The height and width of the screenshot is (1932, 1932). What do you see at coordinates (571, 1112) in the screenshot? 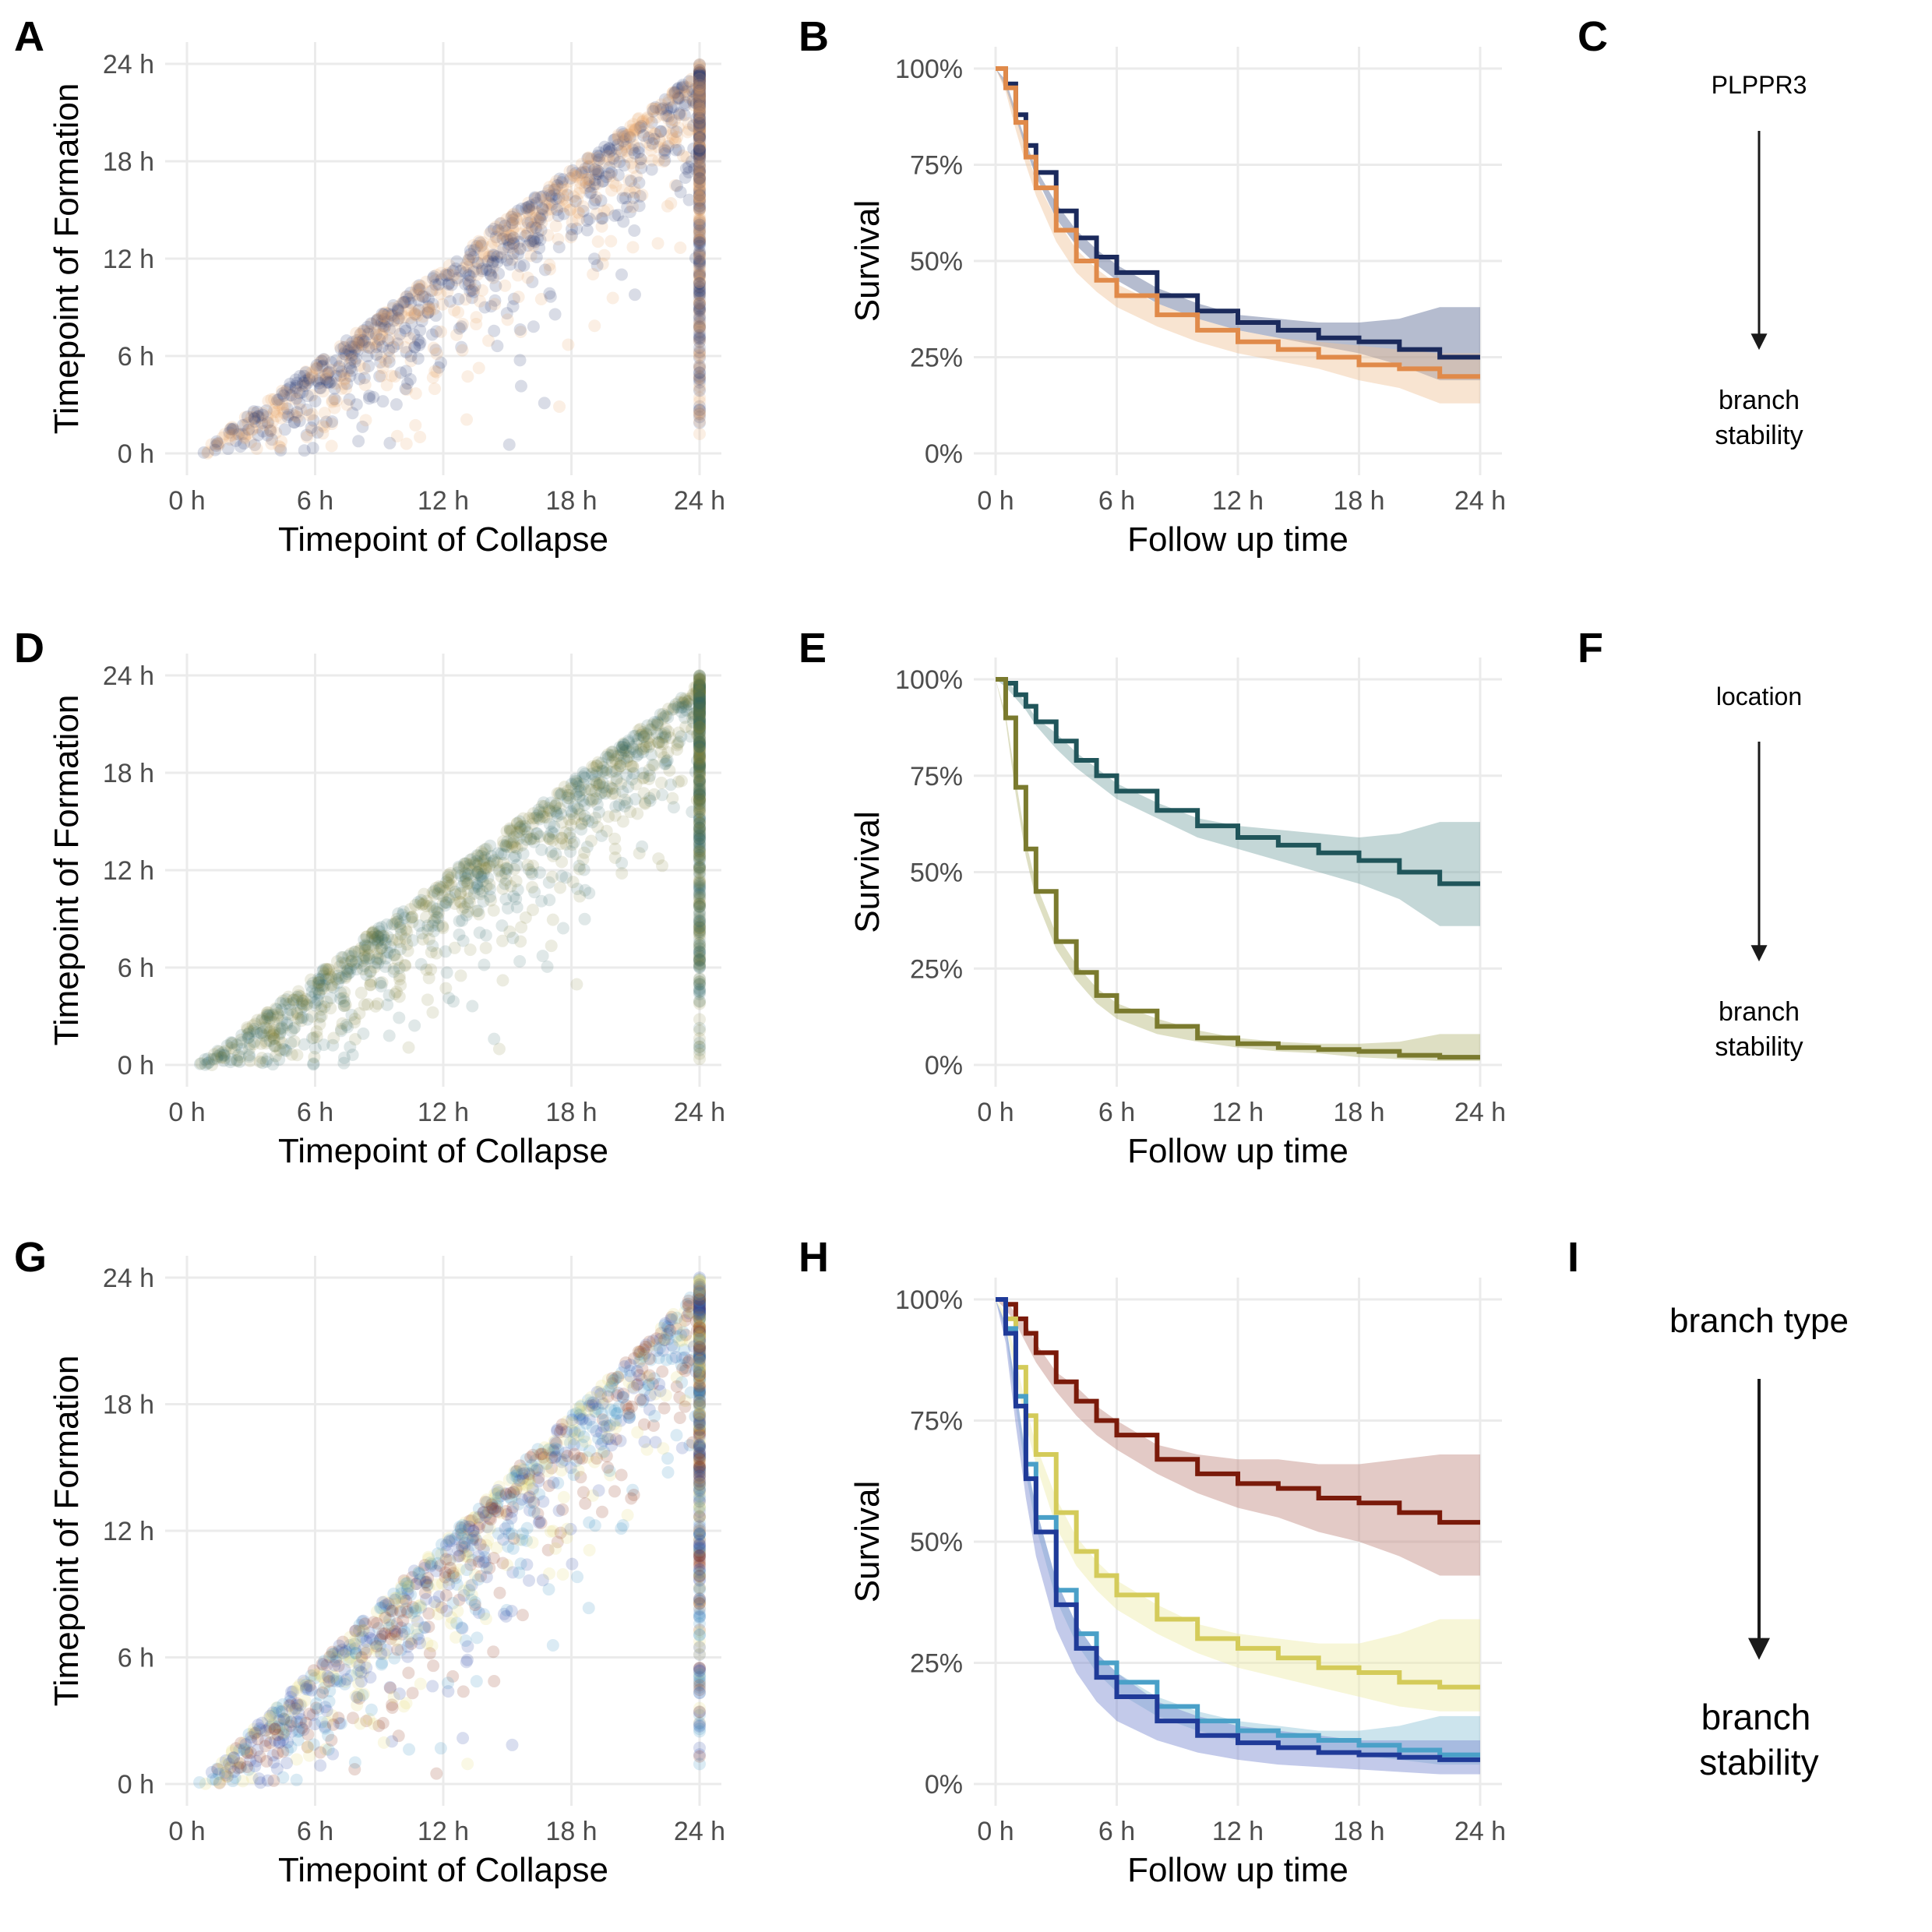
I see `x-tick-label: 18 h` at bounding box center [571, 1112].